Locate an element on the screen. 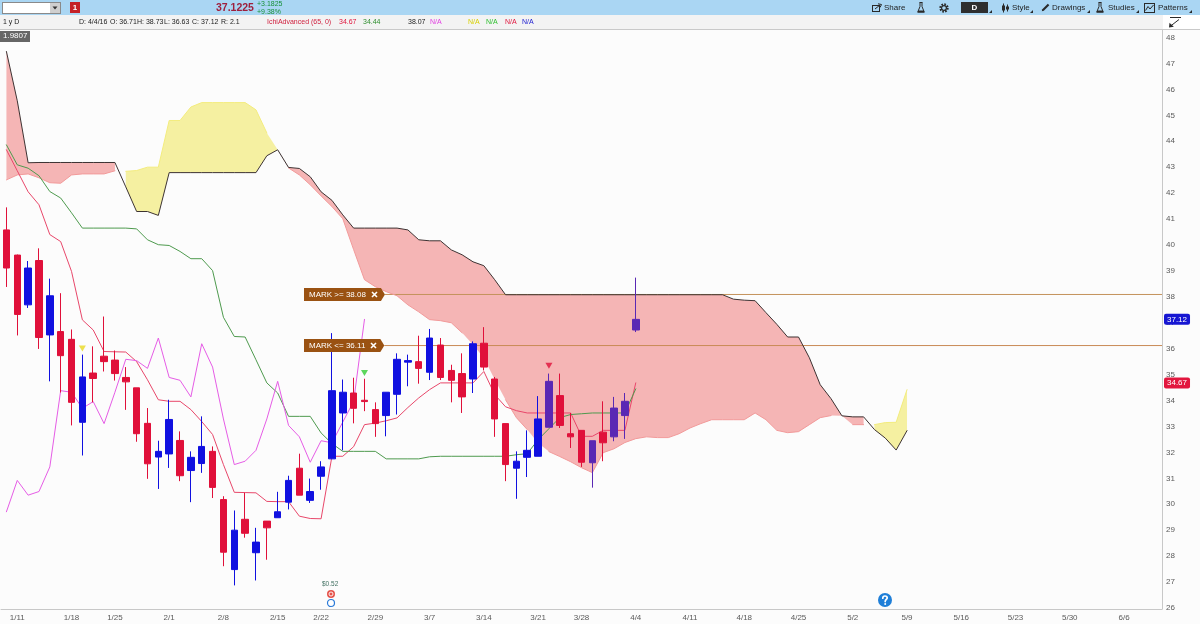 The height and width of the screenshot is (624, 1200). x-tick-label: 5/9 is located at coordinates (907, 617).